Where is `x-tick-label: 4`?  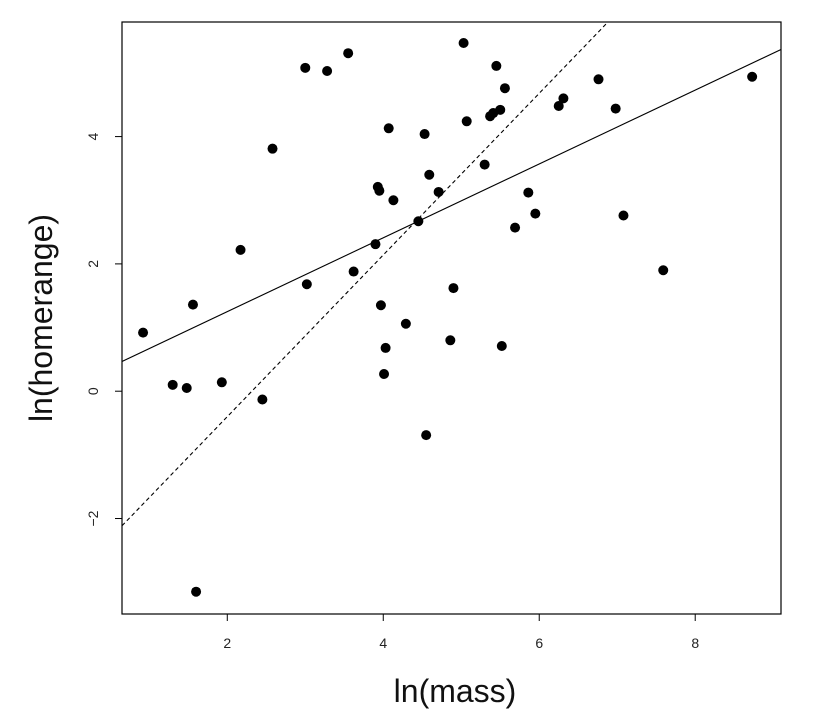
x-tick-label: 4 is located at coordinates (383, 643).